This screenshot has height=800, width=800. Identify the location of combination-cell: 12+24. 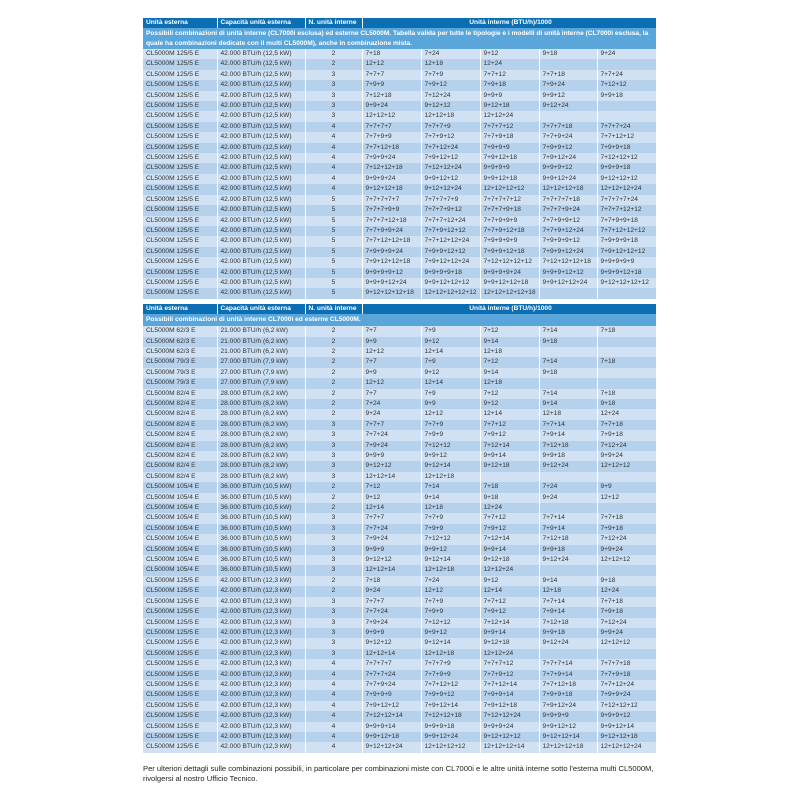
(510, 64).